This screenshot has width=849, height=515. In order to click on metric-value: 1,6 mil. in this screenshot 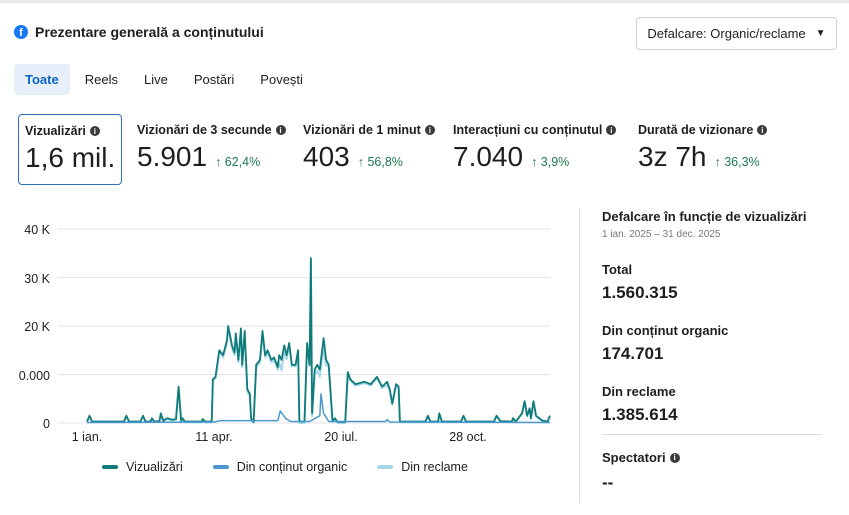, I will do `click(70, 157)`.